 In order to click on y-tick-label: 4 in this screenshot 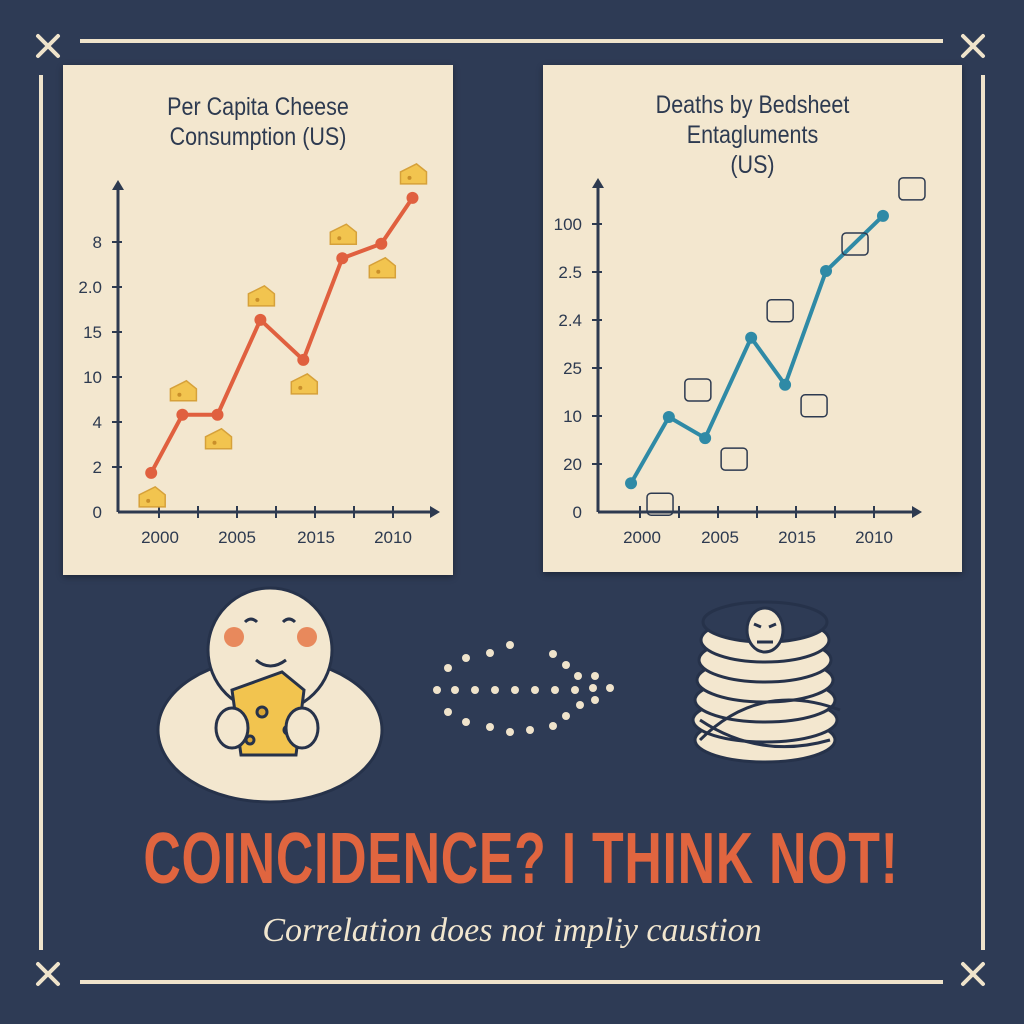, I will do `click(97, 422)`.